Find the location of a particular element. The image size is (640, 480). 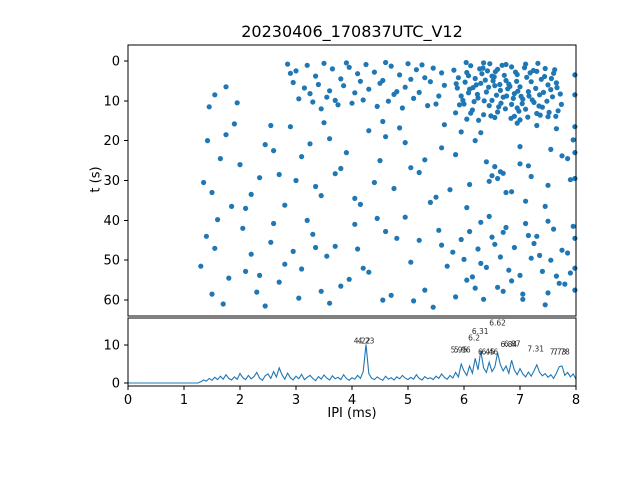

svg-text: 6.84 is located at coordinates (508, 344).